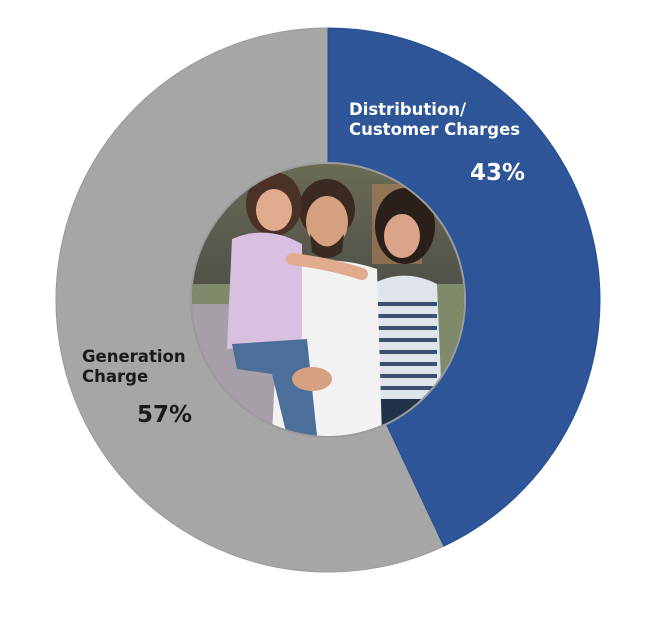 The height and width of the screenshot is (617, 657). I want to click on label-distribution-line1: Distribution/, so click(408, 109).